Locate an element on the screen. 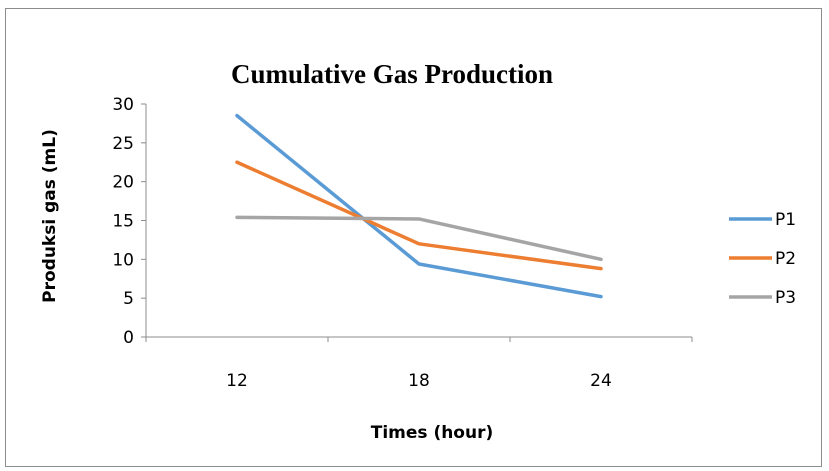 This screenshot has height=471, width=829. y-tick-label: 10 is located at coordinates (123, 260).